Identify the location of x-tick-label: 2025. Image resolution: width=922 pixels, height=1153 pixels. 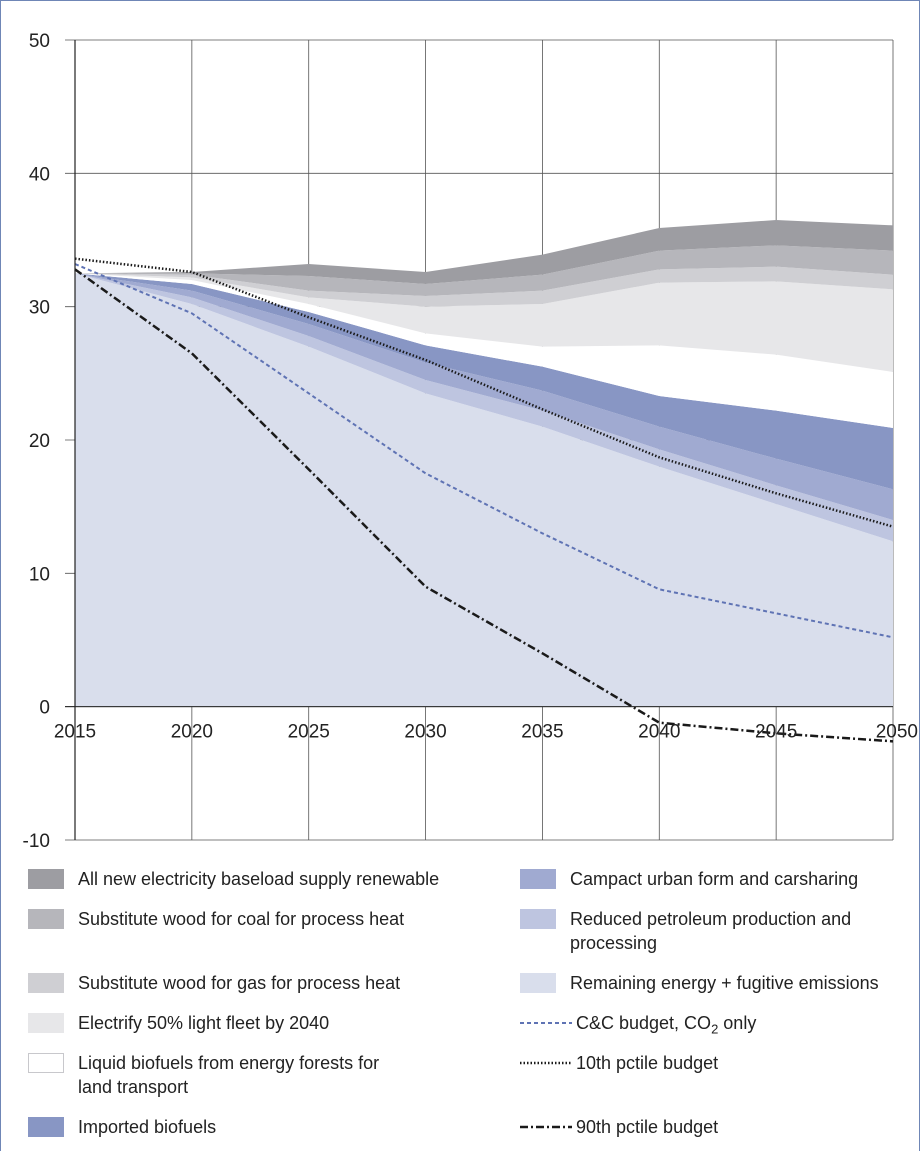
(309, 732).